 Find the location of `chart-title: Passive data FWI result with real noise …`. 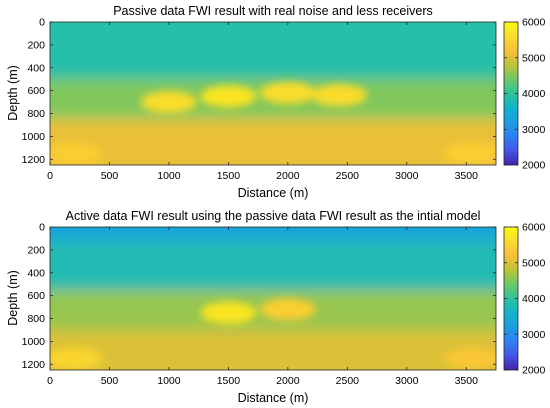

chart-title: Passive data FWI result with real noise … is located at coordinates (273, 11).